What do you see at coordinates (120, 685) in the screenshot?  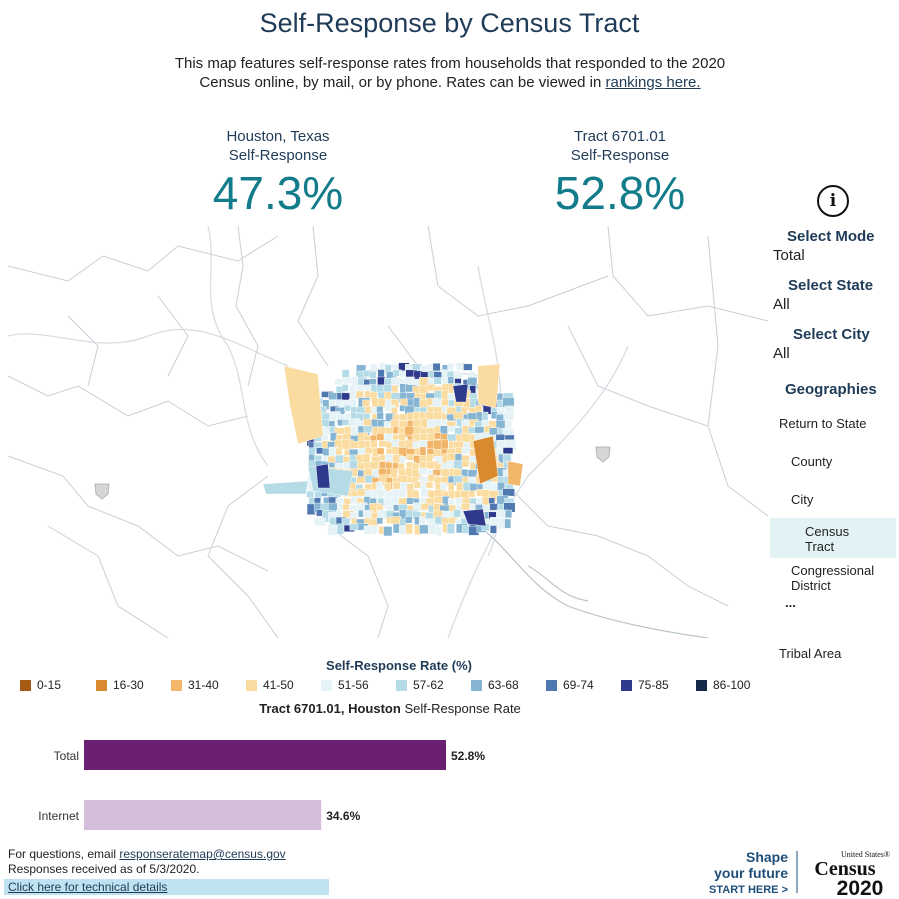 I see `legend-item: 16-30` at bounding box center [120, 685].